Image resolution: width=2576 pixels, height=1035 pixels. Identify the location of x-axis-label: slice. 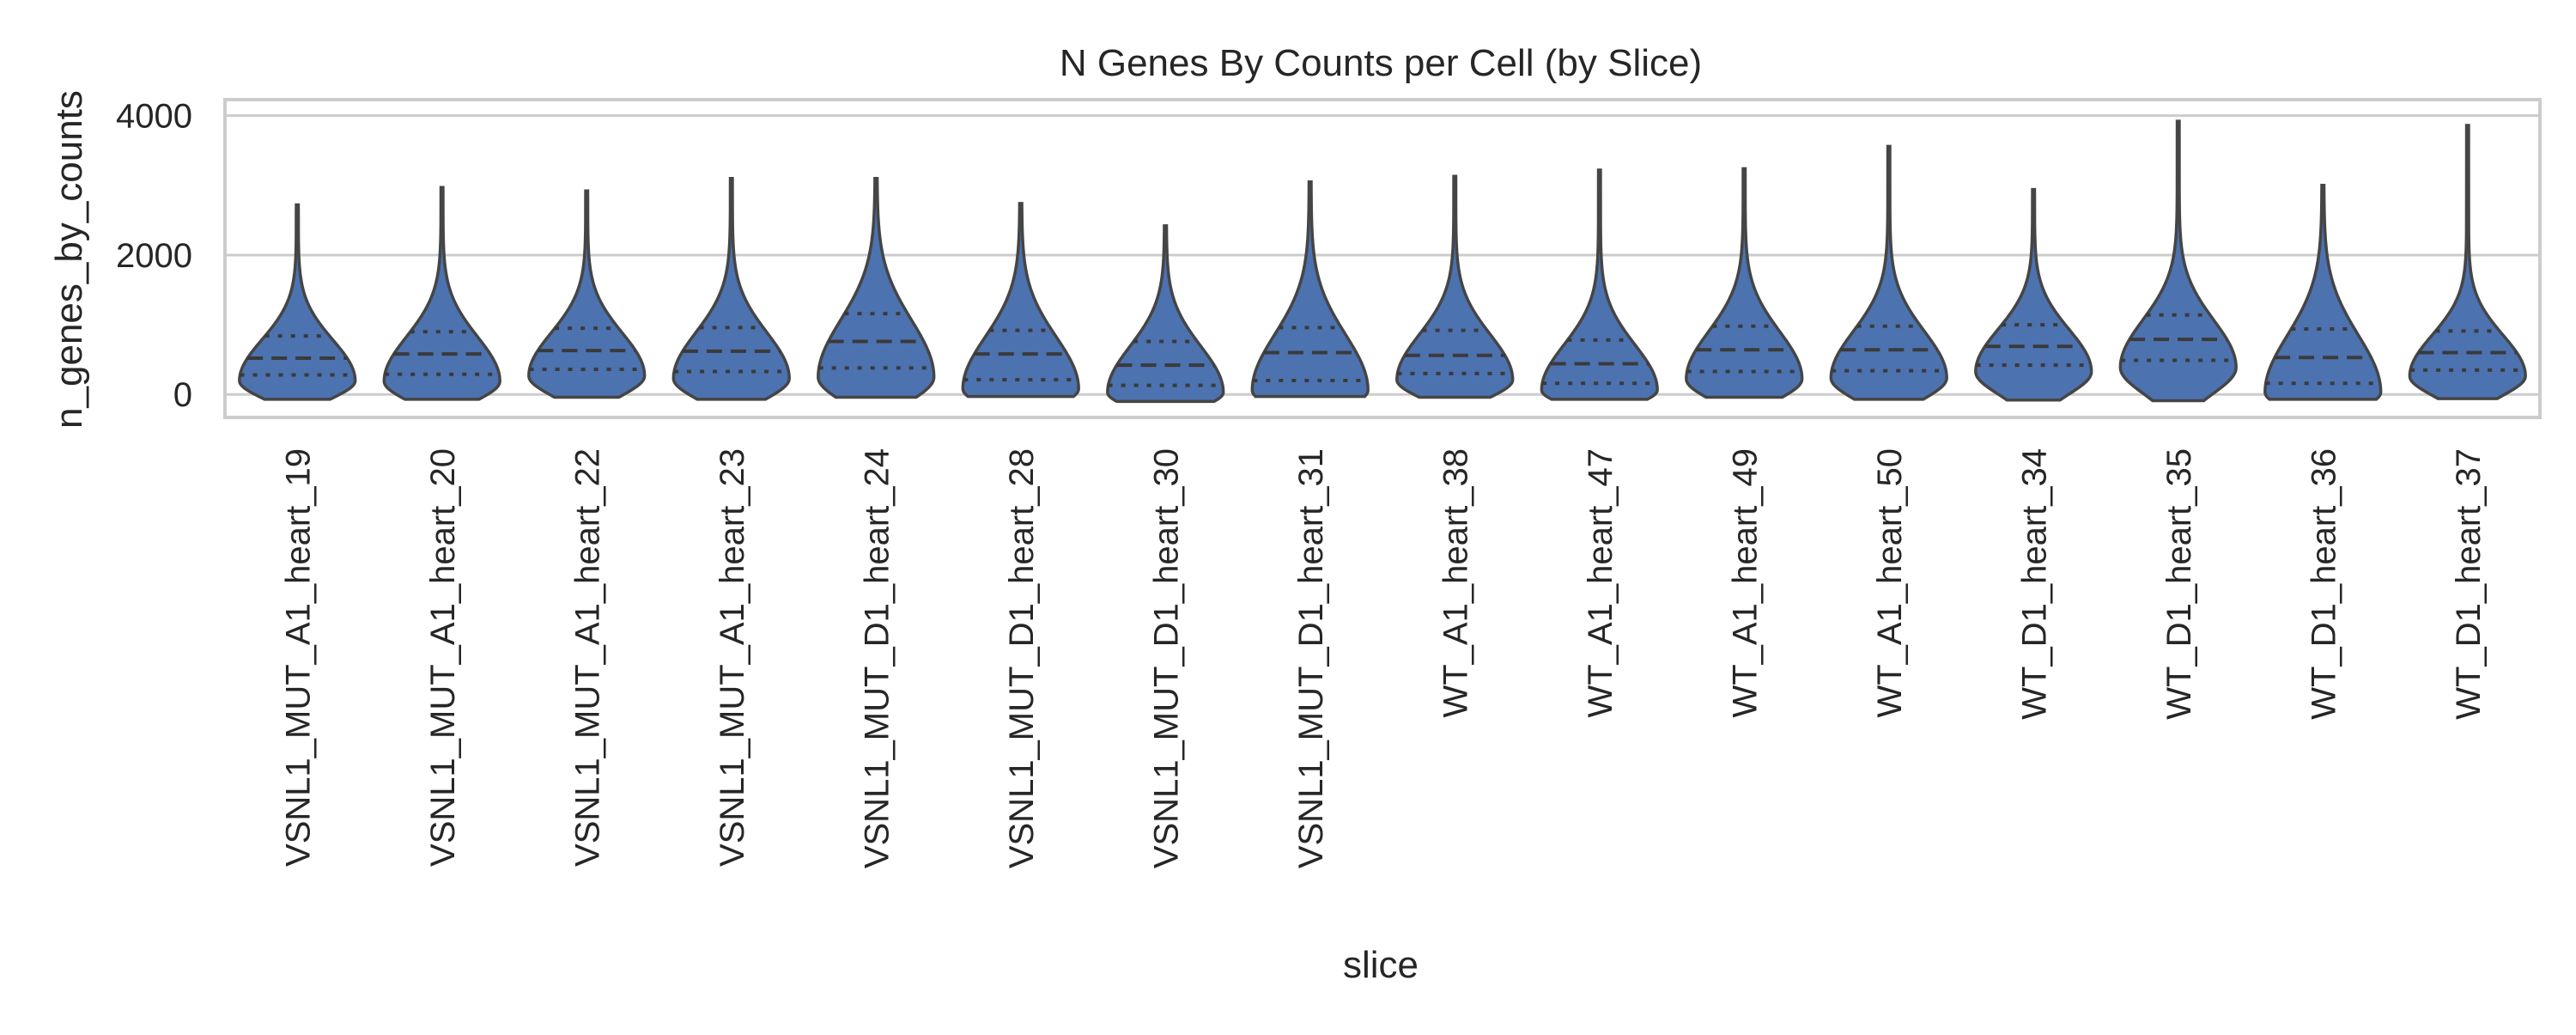
(1381, 965).